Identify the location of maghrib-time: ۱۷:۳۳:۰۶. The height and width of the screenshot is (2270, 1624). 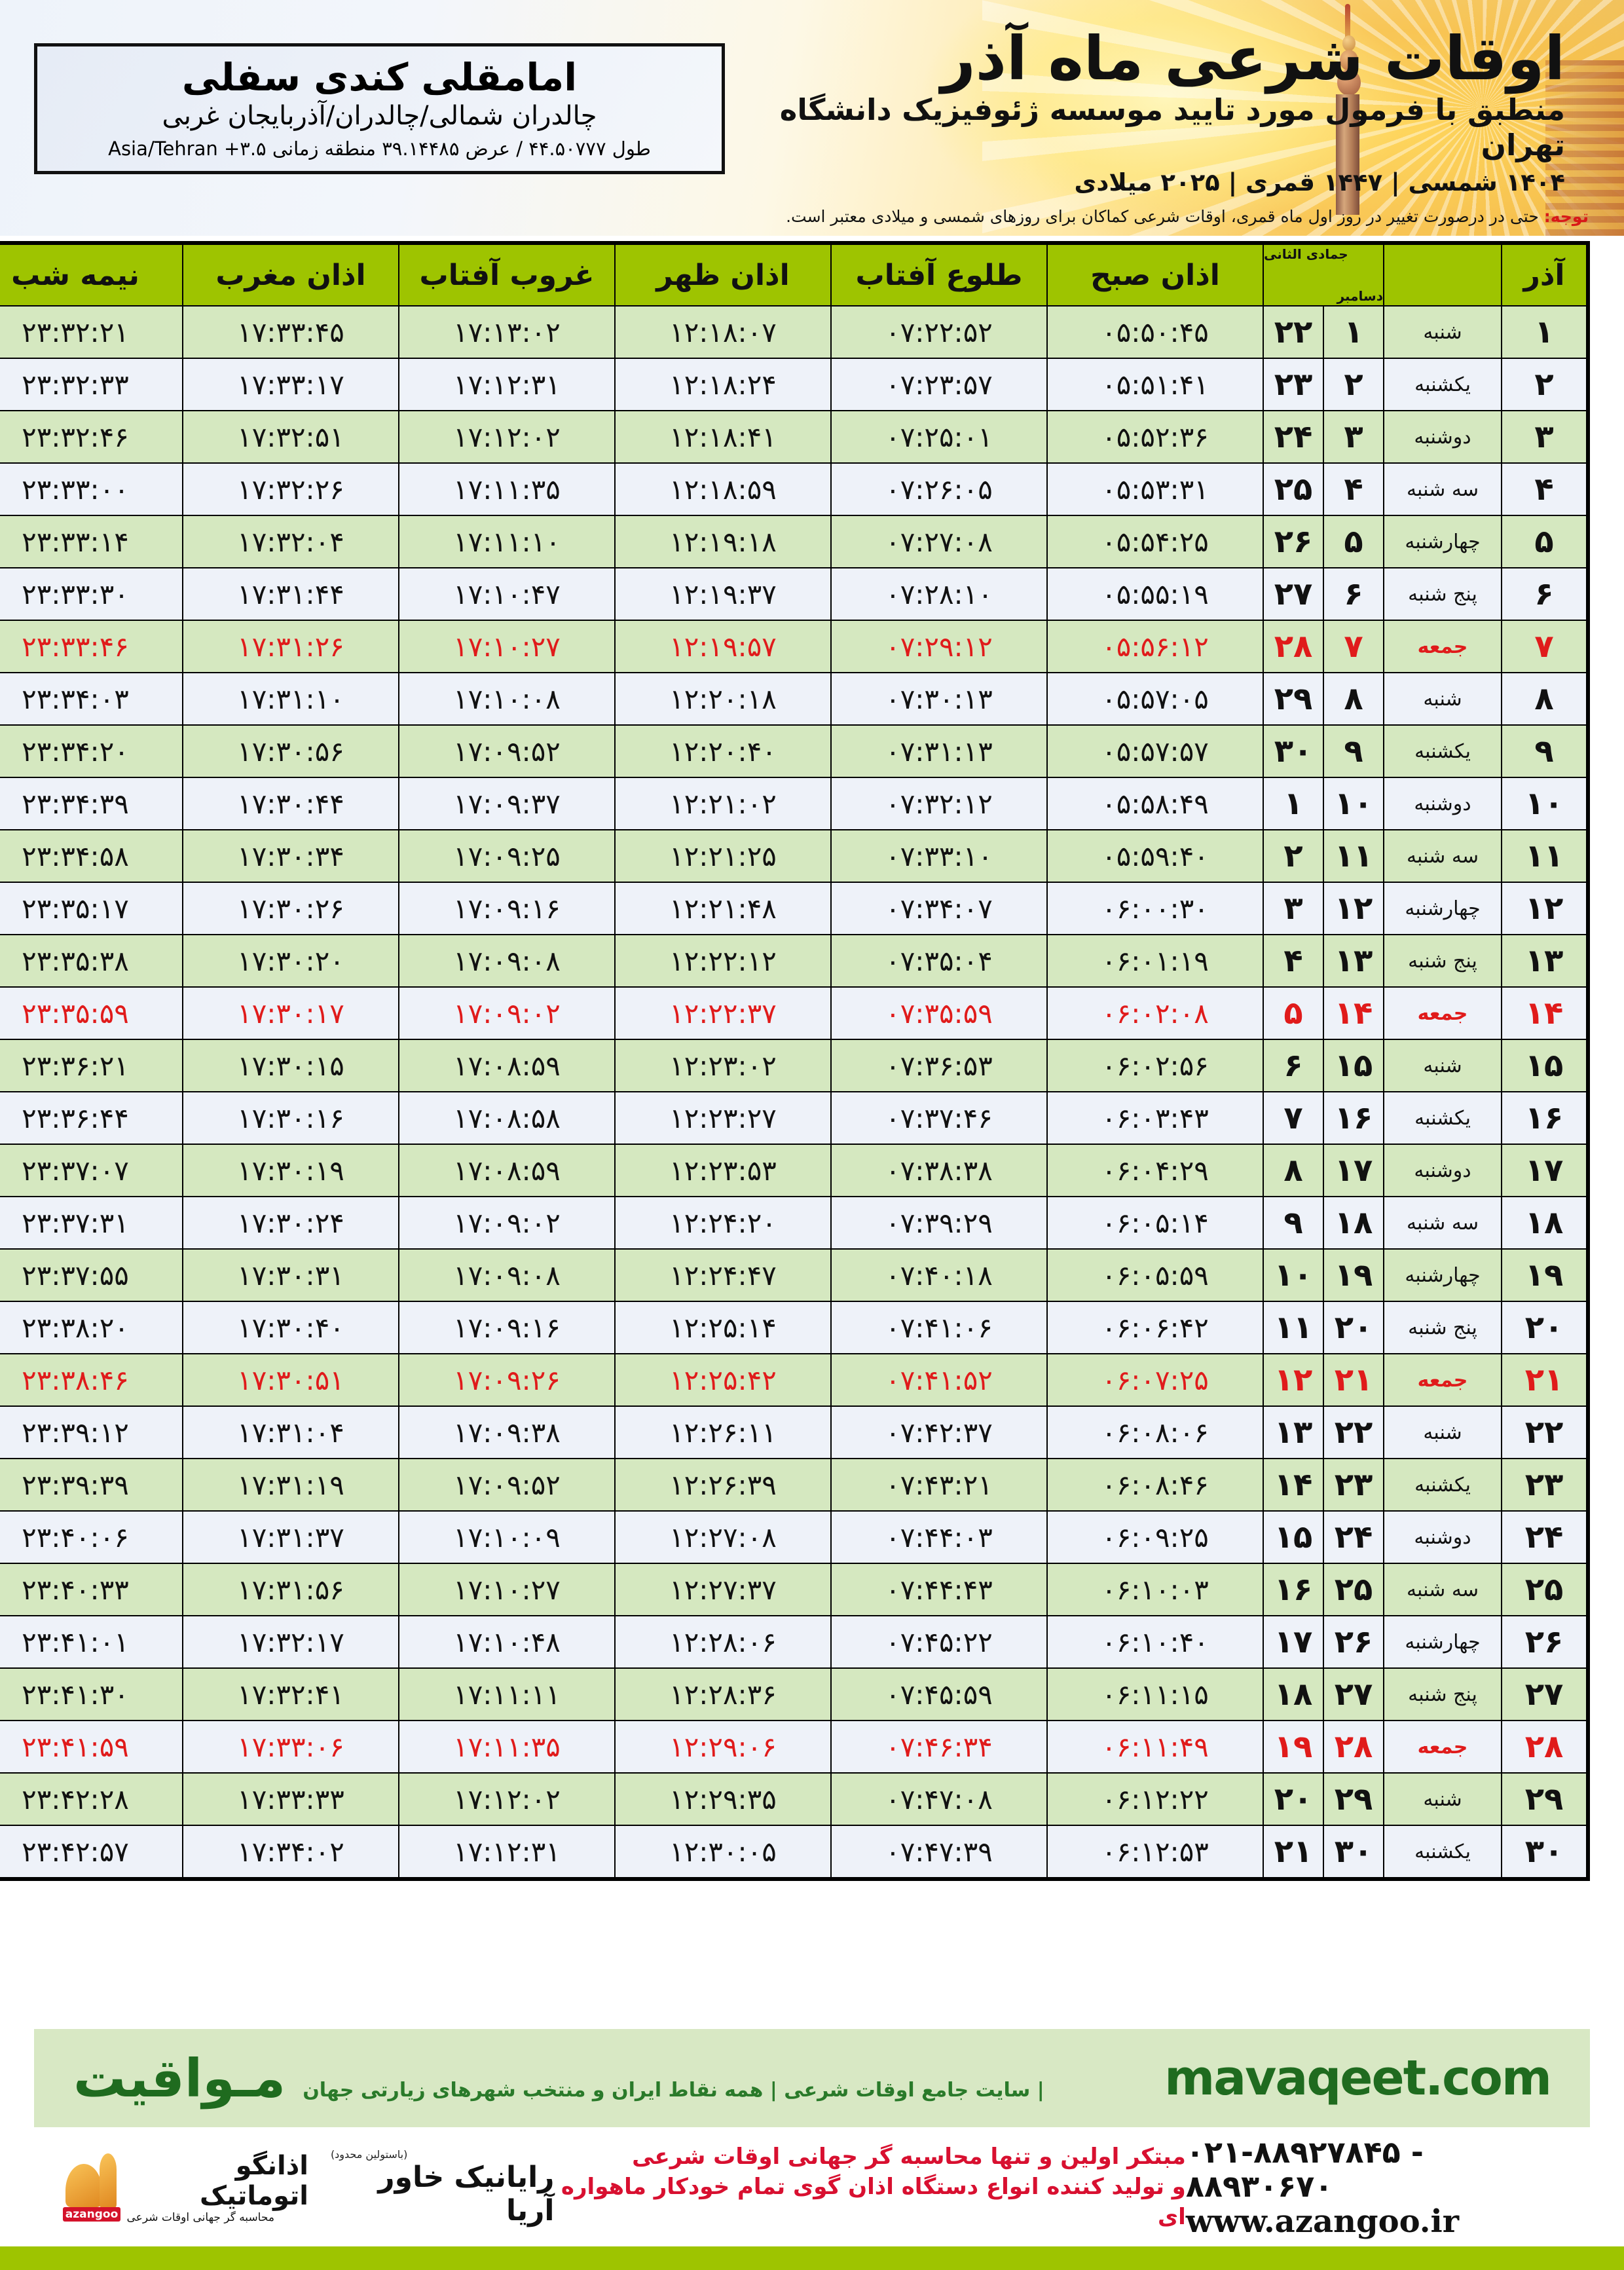
(290, 1747).